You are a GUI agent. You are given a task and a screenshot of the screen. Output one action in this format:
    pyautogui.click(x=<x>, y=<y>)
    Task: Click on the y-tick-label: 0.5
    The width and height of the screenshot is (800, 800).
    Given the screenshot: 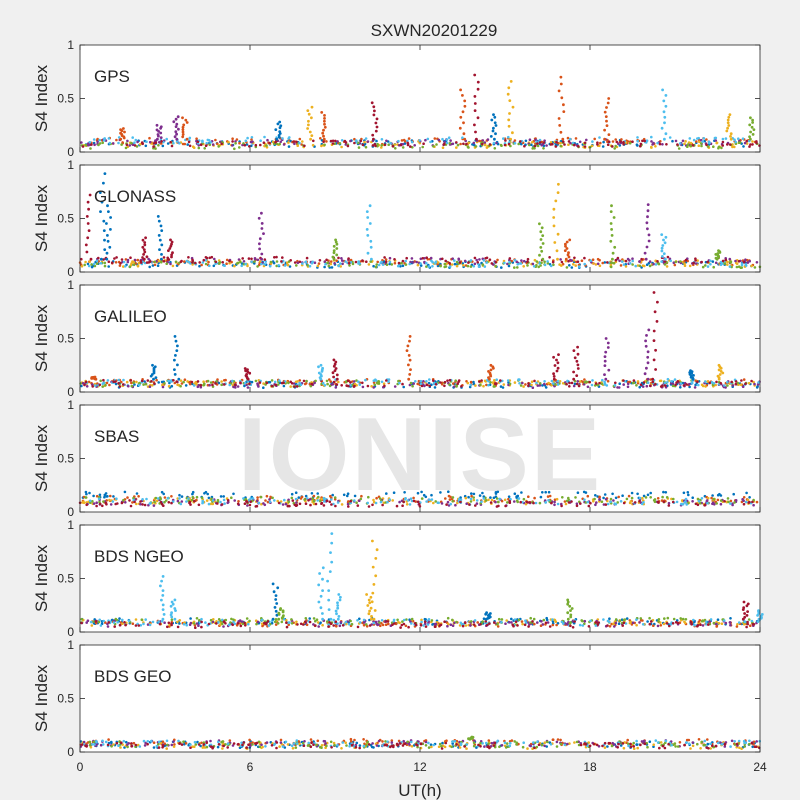 What is the action you would take?
    pyautogui.click(x=65, y=339)
    